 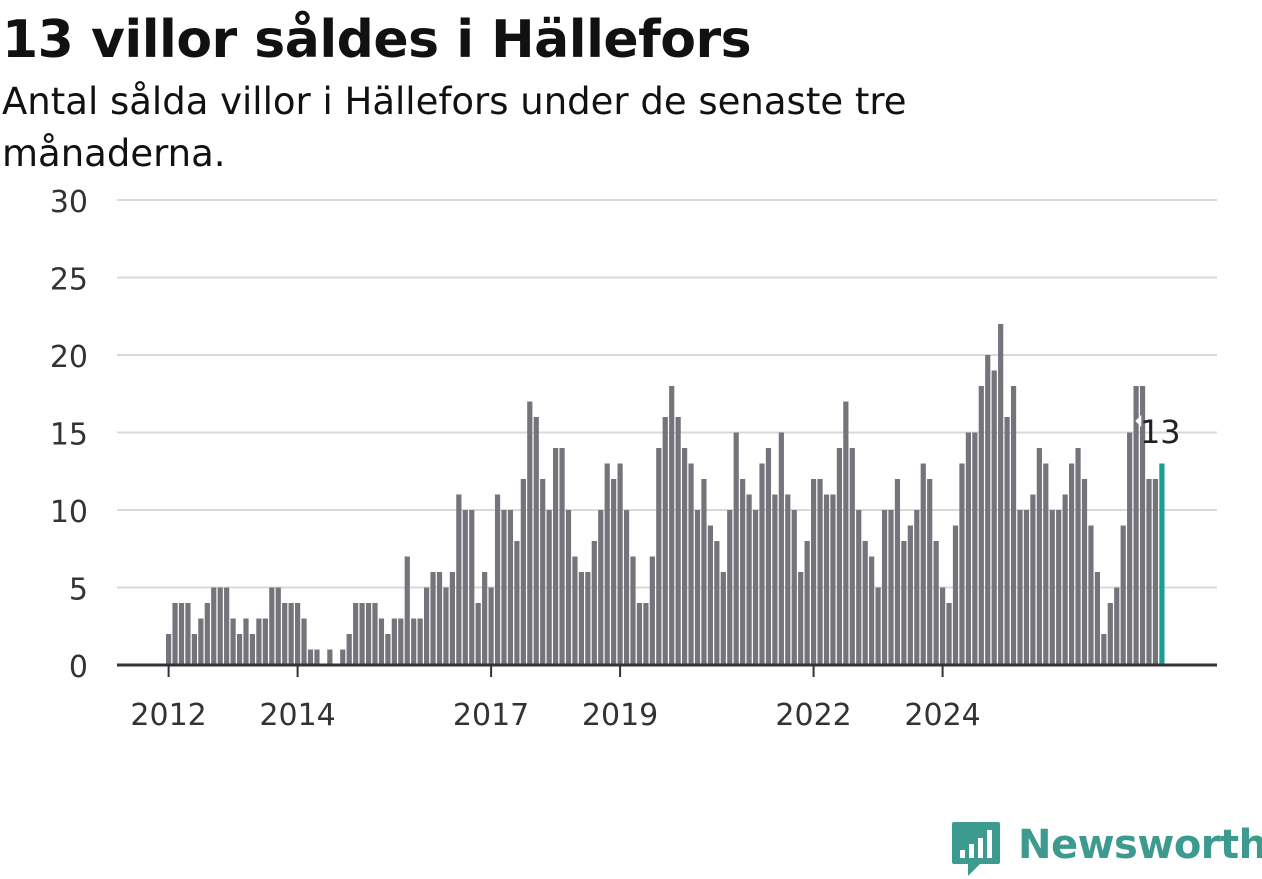 I want to click on y-axis-ticks: 0 5 10 15 20 25 30, so click(x=69, y=435).